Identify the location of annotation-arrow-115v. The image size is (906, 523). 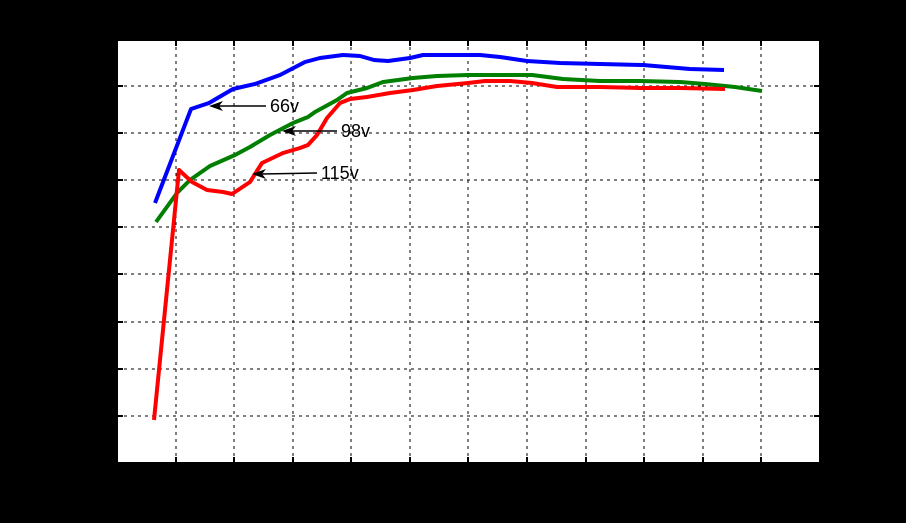
(289, 173).